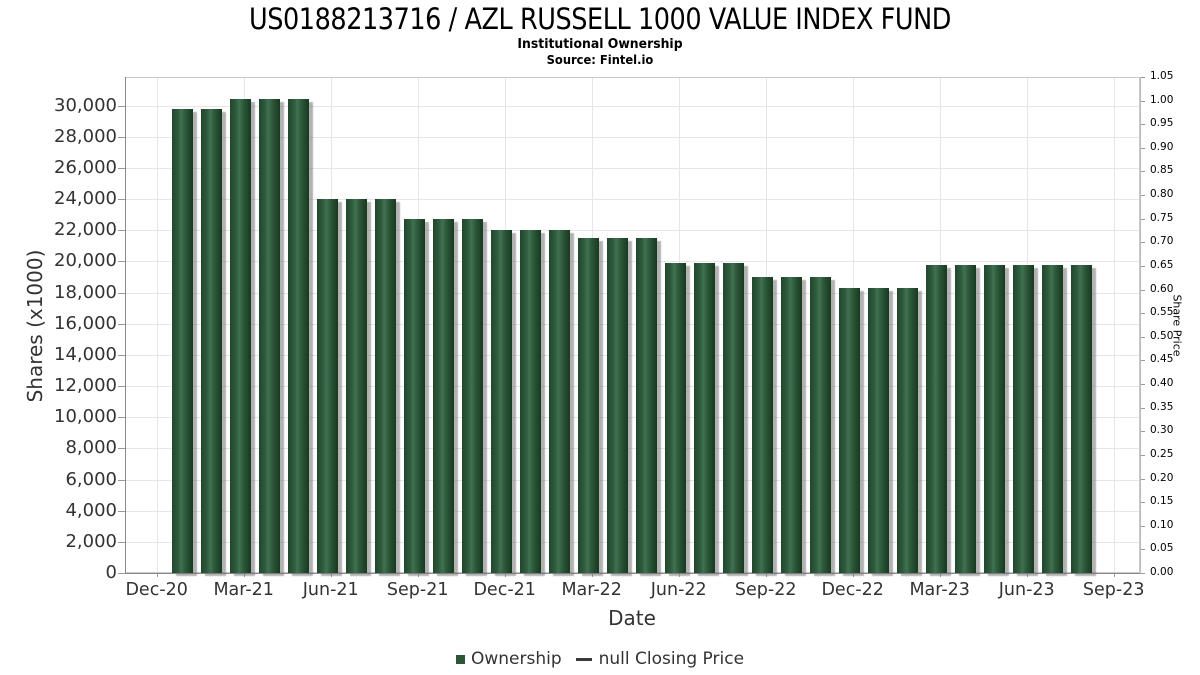 The height and width of the screenshot is (675, 1200). I want to click on y2-tick-label: 0.20, so click(1162, 477).